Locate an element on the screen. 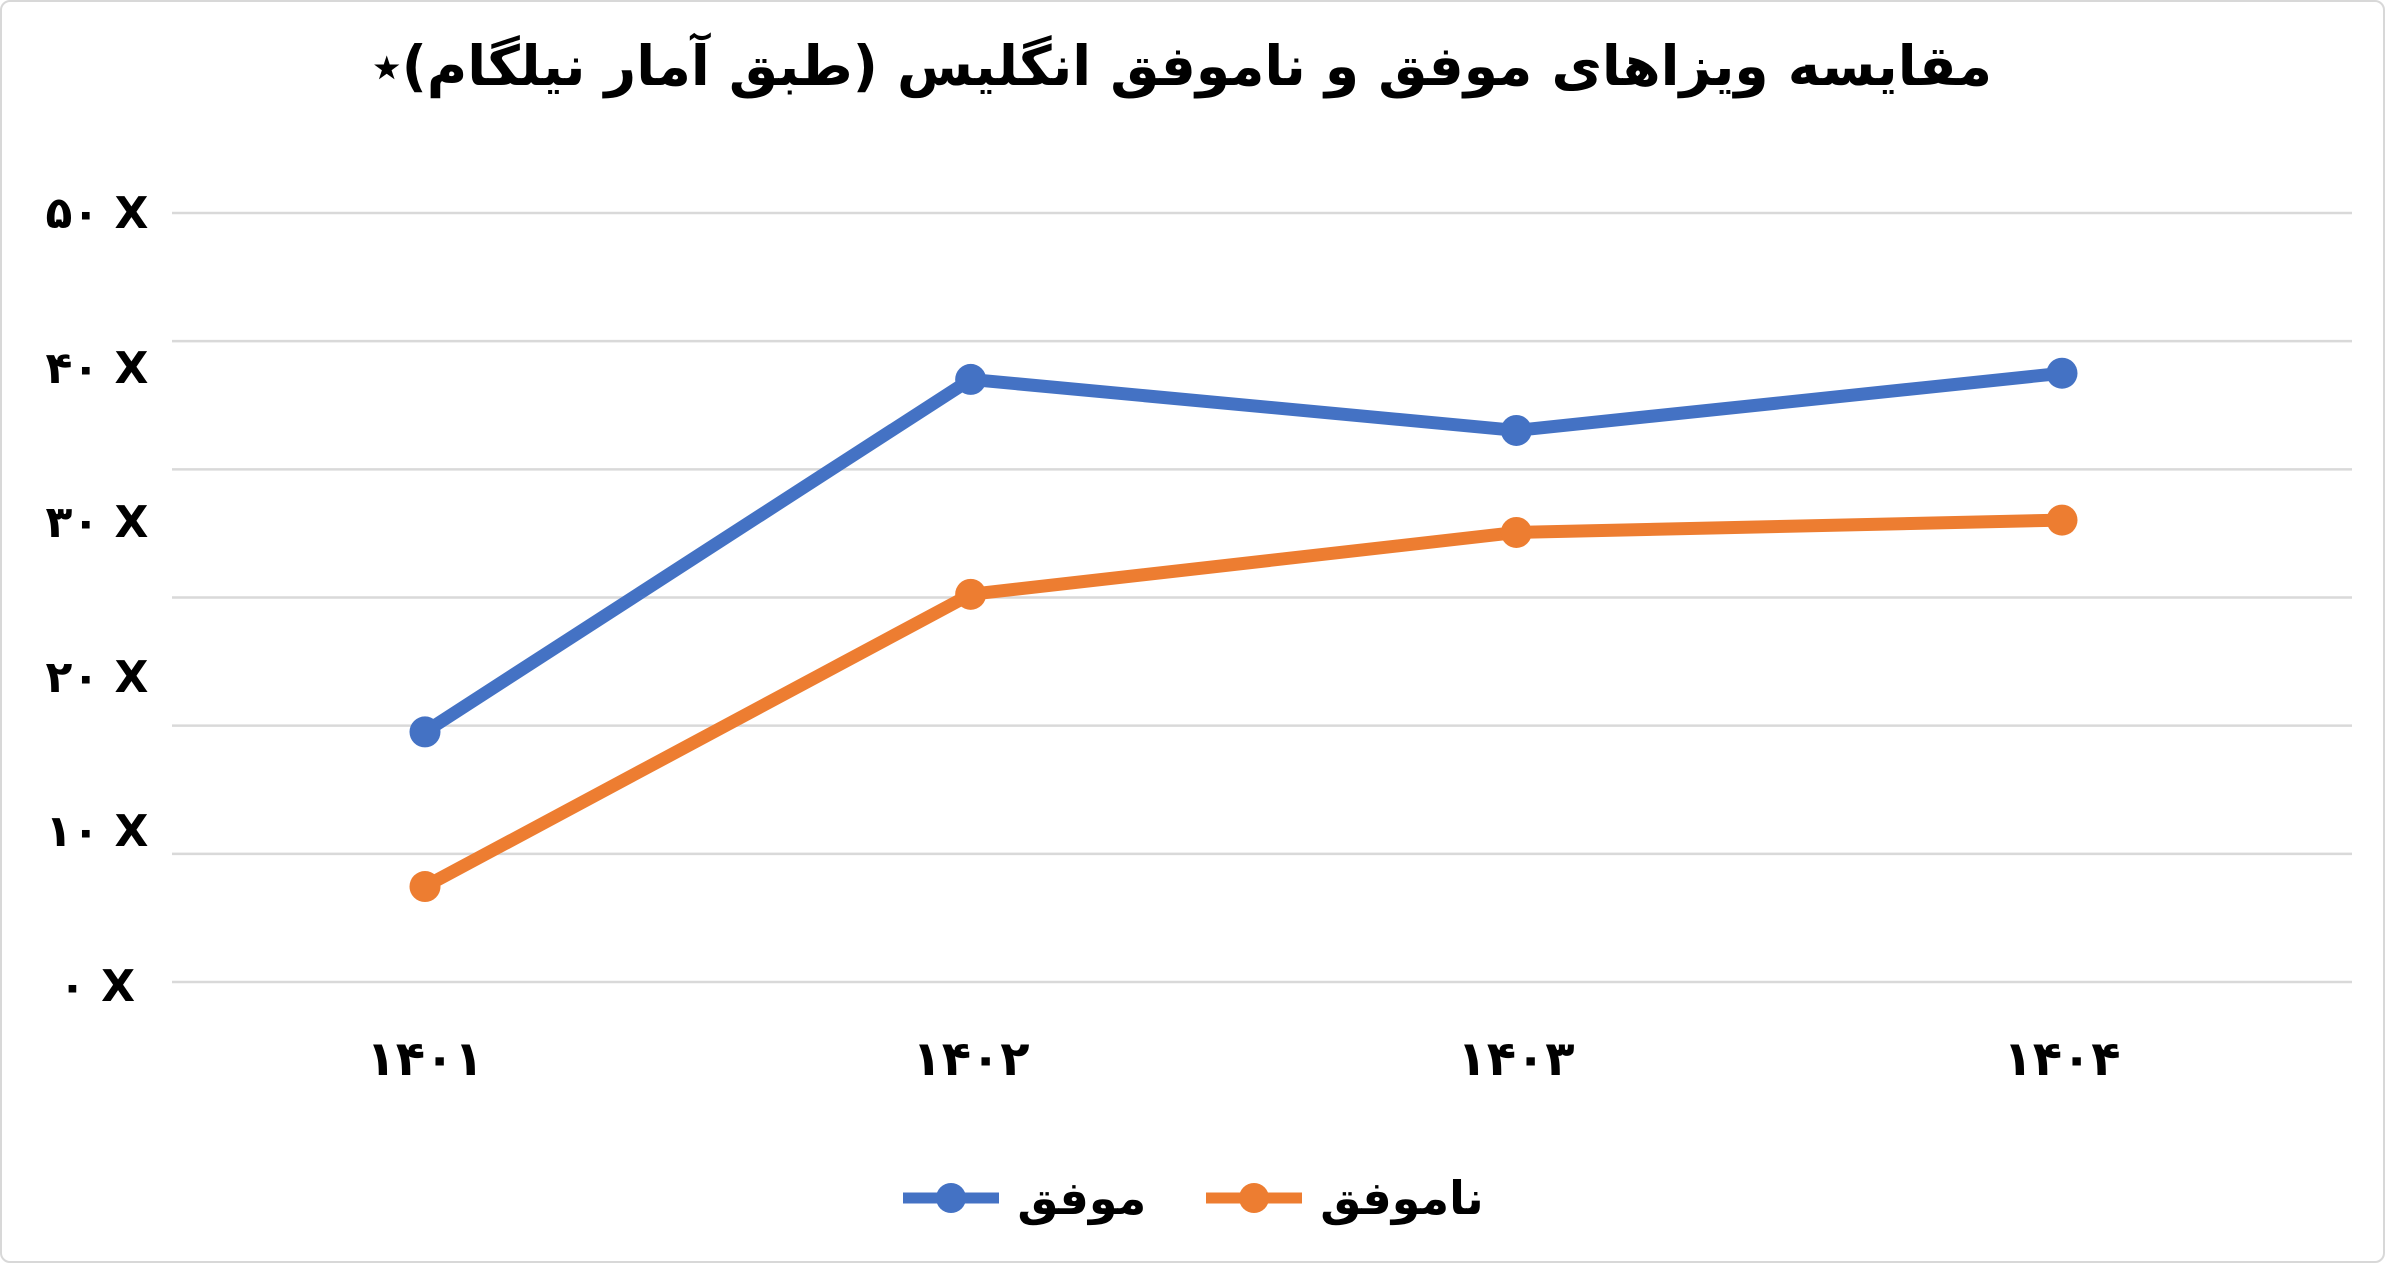 Image resolution: width=2385 pixels, height=1263 pixels. y-axis-tick-label: ۴۰ X is located at coordinates (97, 368).